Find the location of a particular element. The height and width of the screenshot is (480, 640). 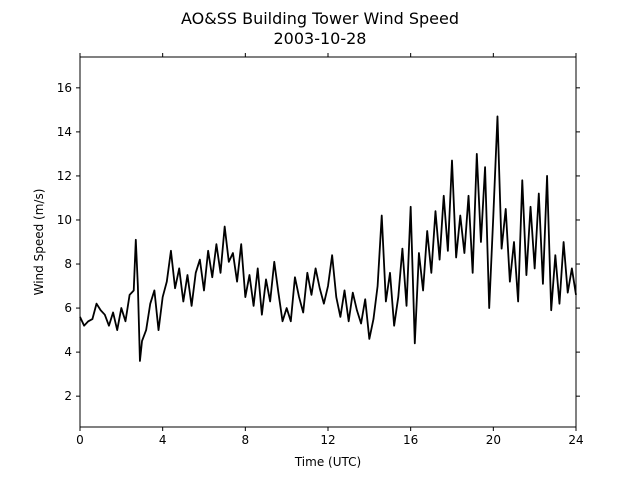

chart-subtitle: 2003-10-28 is located at coordinates (320, 38).